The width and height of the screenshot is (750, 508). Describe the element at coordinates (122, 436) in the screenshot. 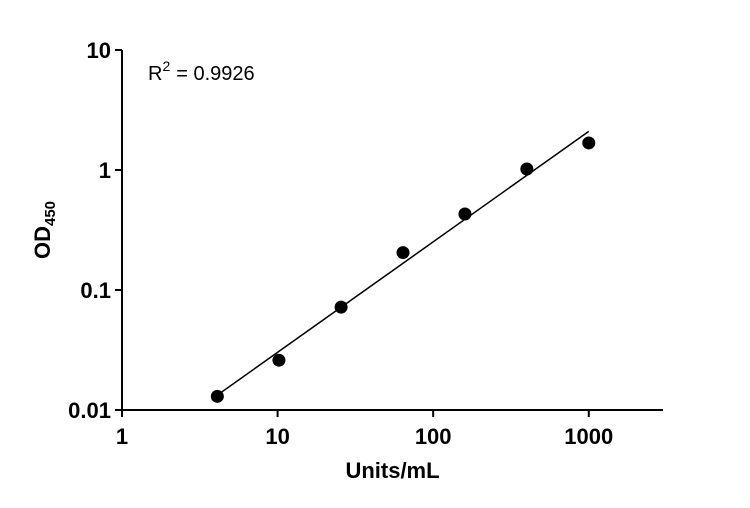

I see `x-tick-label: 1` at that location.